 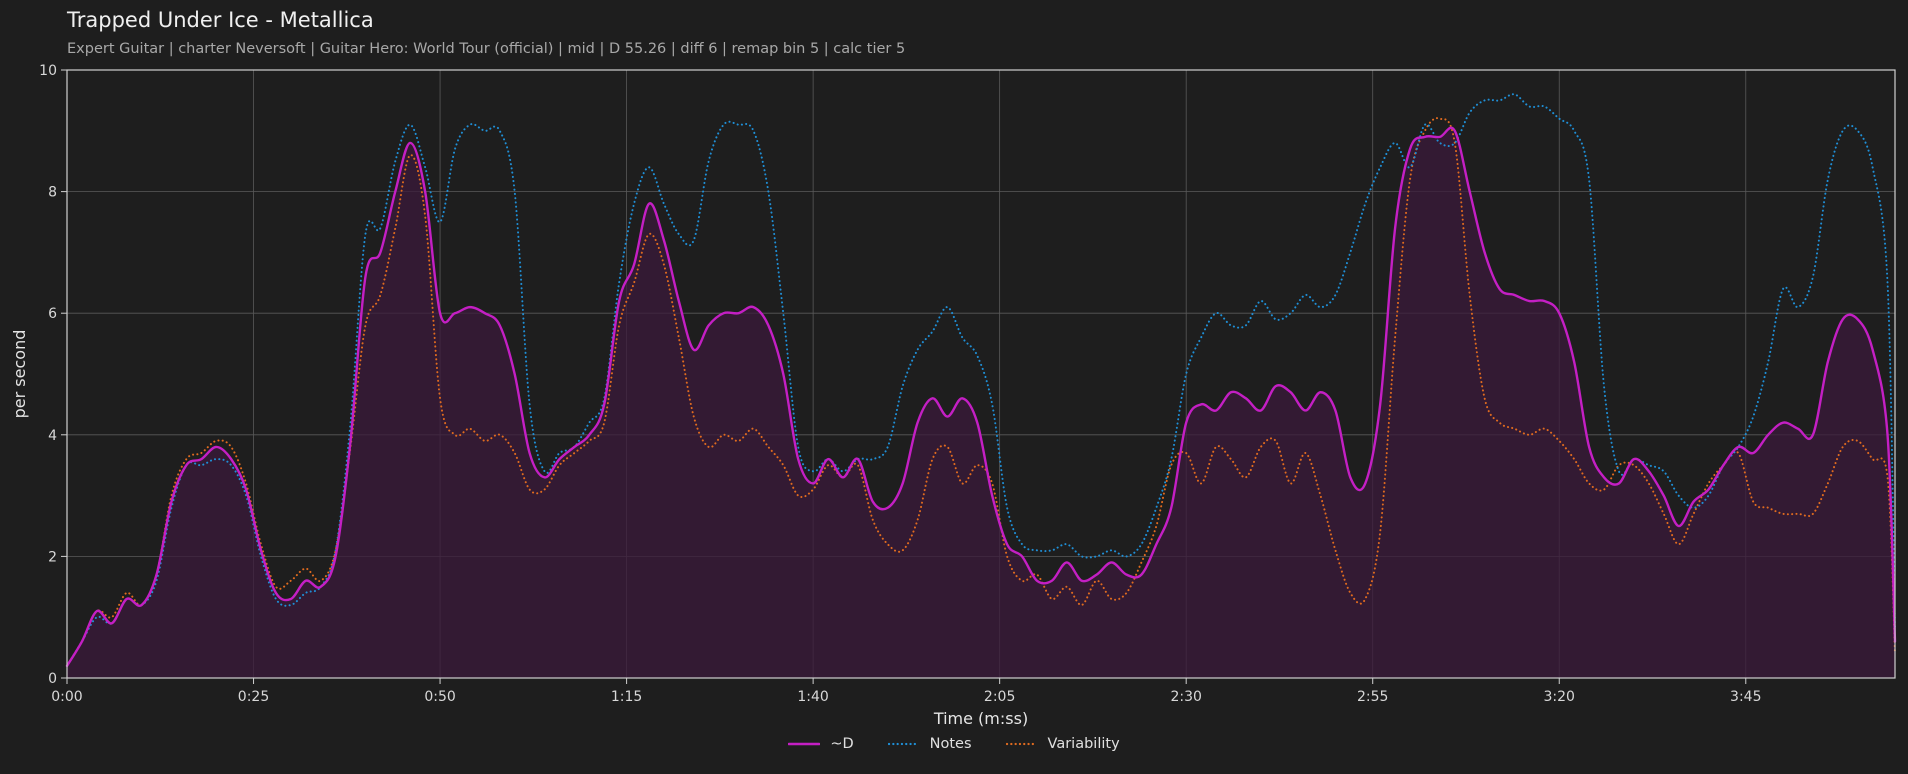 What do you see at coordinates (52, 314) in the screenshot?
I see `y-tick-label: 6` at bounding box center [52, 314].